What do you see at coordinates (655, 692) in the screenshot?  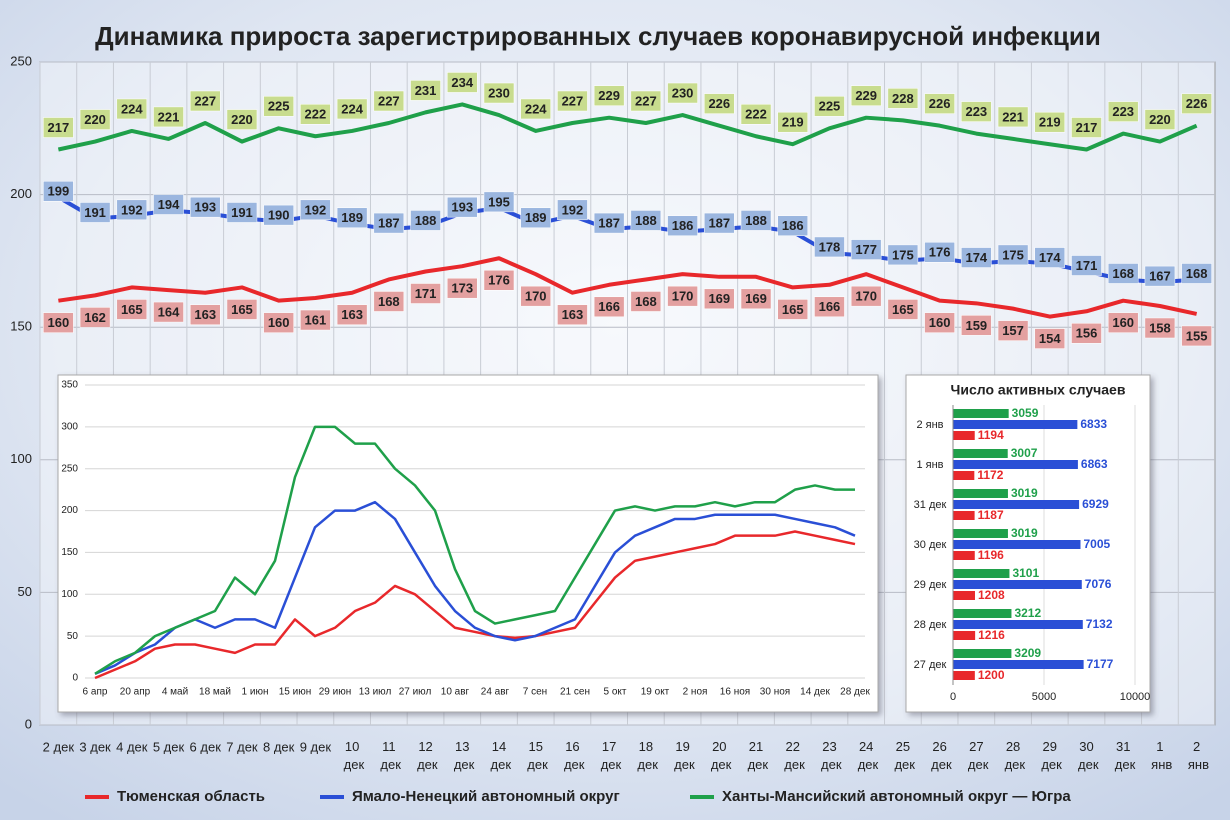 I see `x-tick-label: 19 окт` at bounding box center [655, 692].